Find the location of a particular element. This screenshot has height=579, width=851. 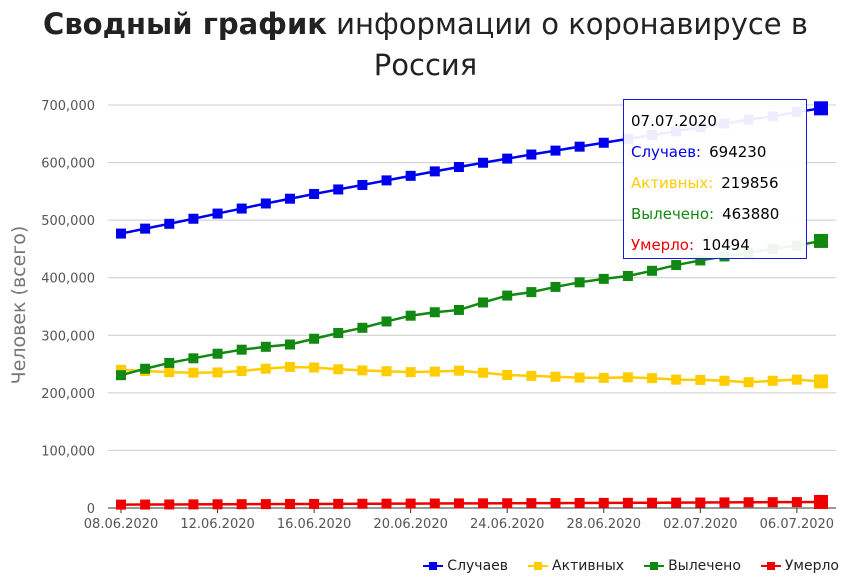

tooltip-label-active: Активных: is located at coordinates (672, 183).